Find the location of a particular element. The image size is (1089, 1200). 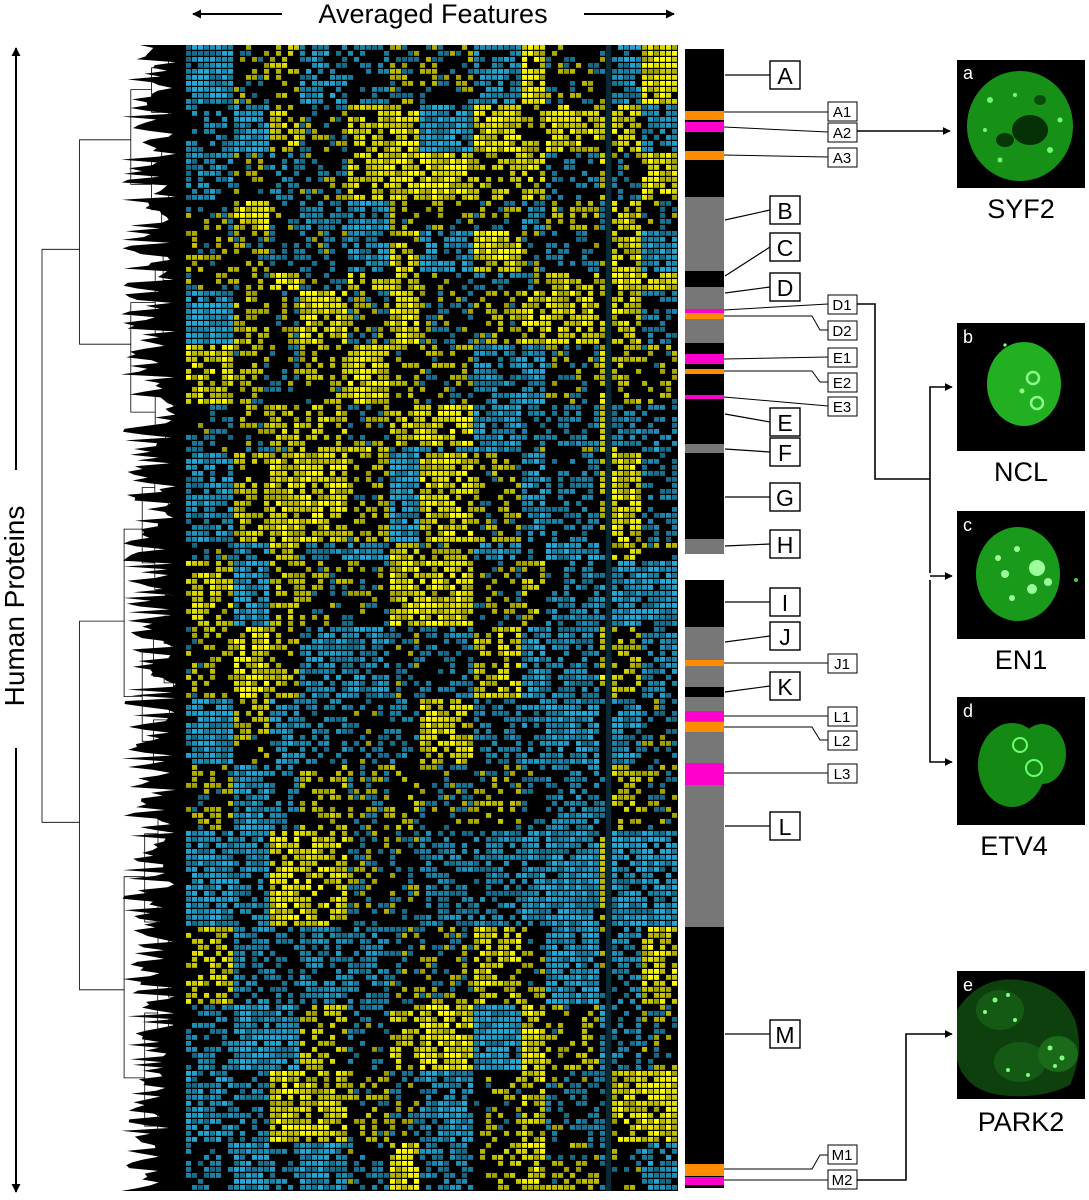

cluster-C-band is located at coordinates (704, 279).